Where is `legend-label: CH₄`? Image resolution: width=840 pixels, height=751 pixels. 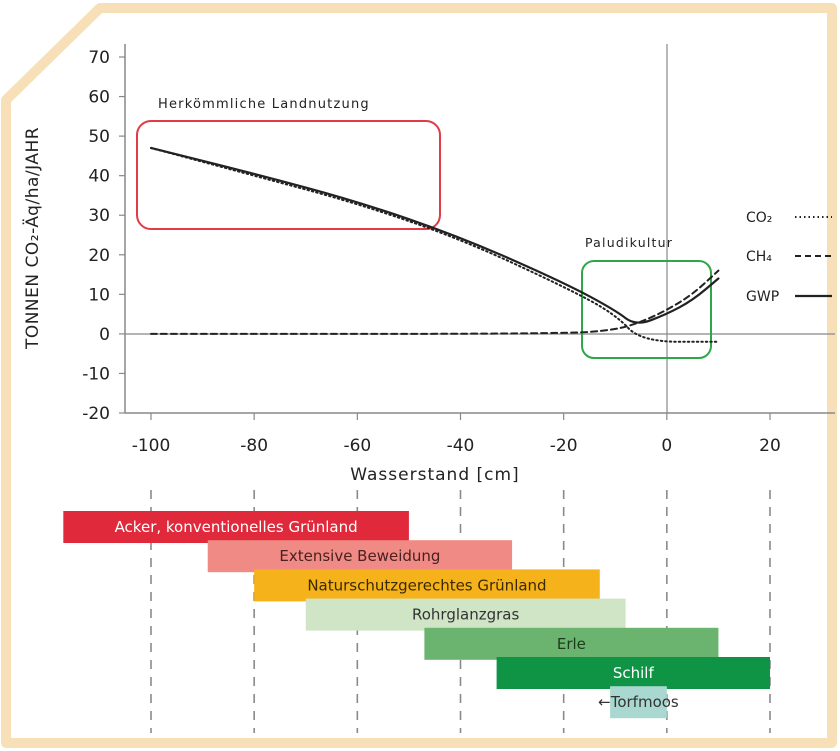 legend-label: CH₄ is located at coordinates (759, 257).